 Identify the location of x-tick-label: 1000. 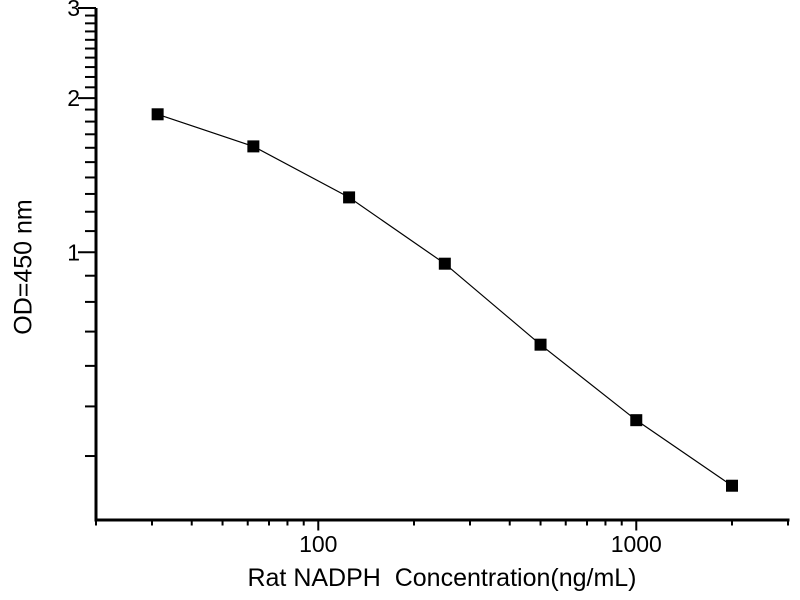
(636, 544).